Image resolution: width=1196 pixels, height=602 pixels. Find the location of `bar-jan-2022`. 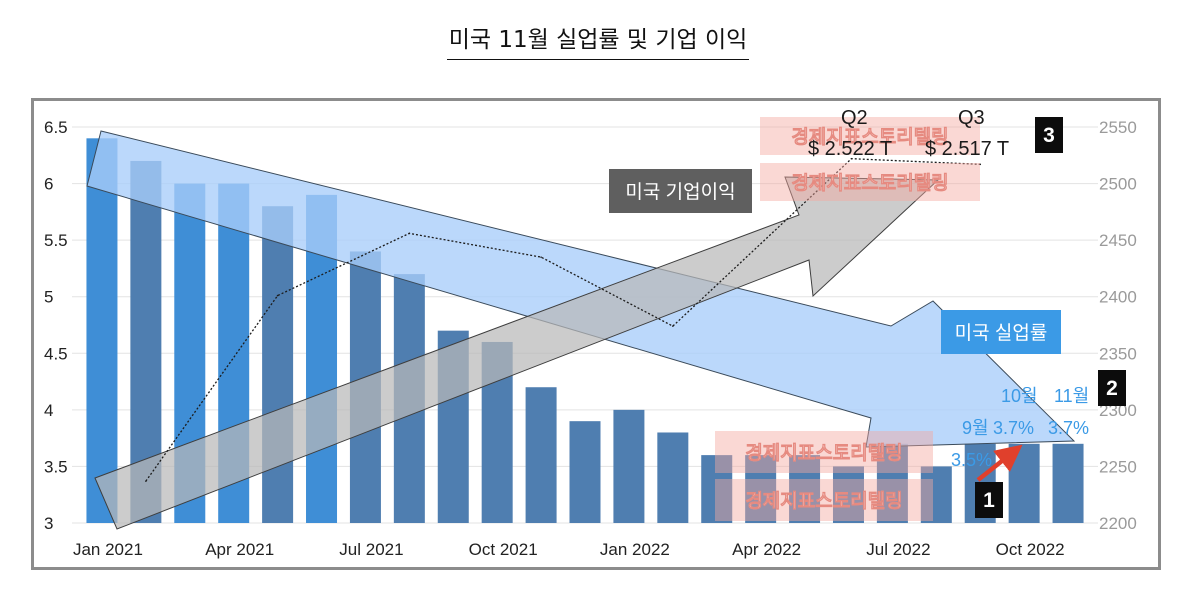

bar-jan-2022 is located at coordinates (629, 466).